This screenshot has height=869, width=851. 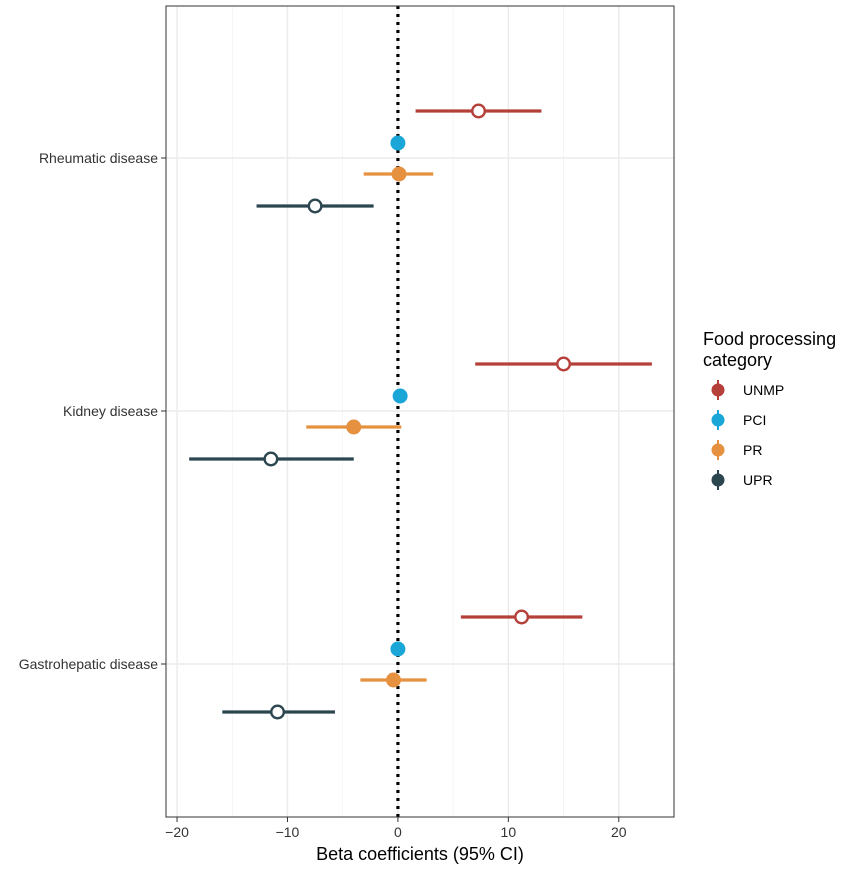 I want to click on legend-key-pr, so click(x=718, y=450).